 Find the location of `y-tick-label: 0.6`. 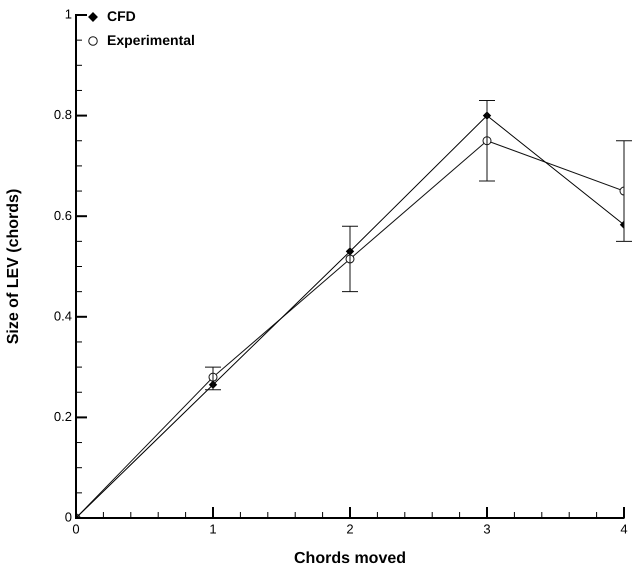

y-tick-label: 0.6 is located at coordinates (63, 215).